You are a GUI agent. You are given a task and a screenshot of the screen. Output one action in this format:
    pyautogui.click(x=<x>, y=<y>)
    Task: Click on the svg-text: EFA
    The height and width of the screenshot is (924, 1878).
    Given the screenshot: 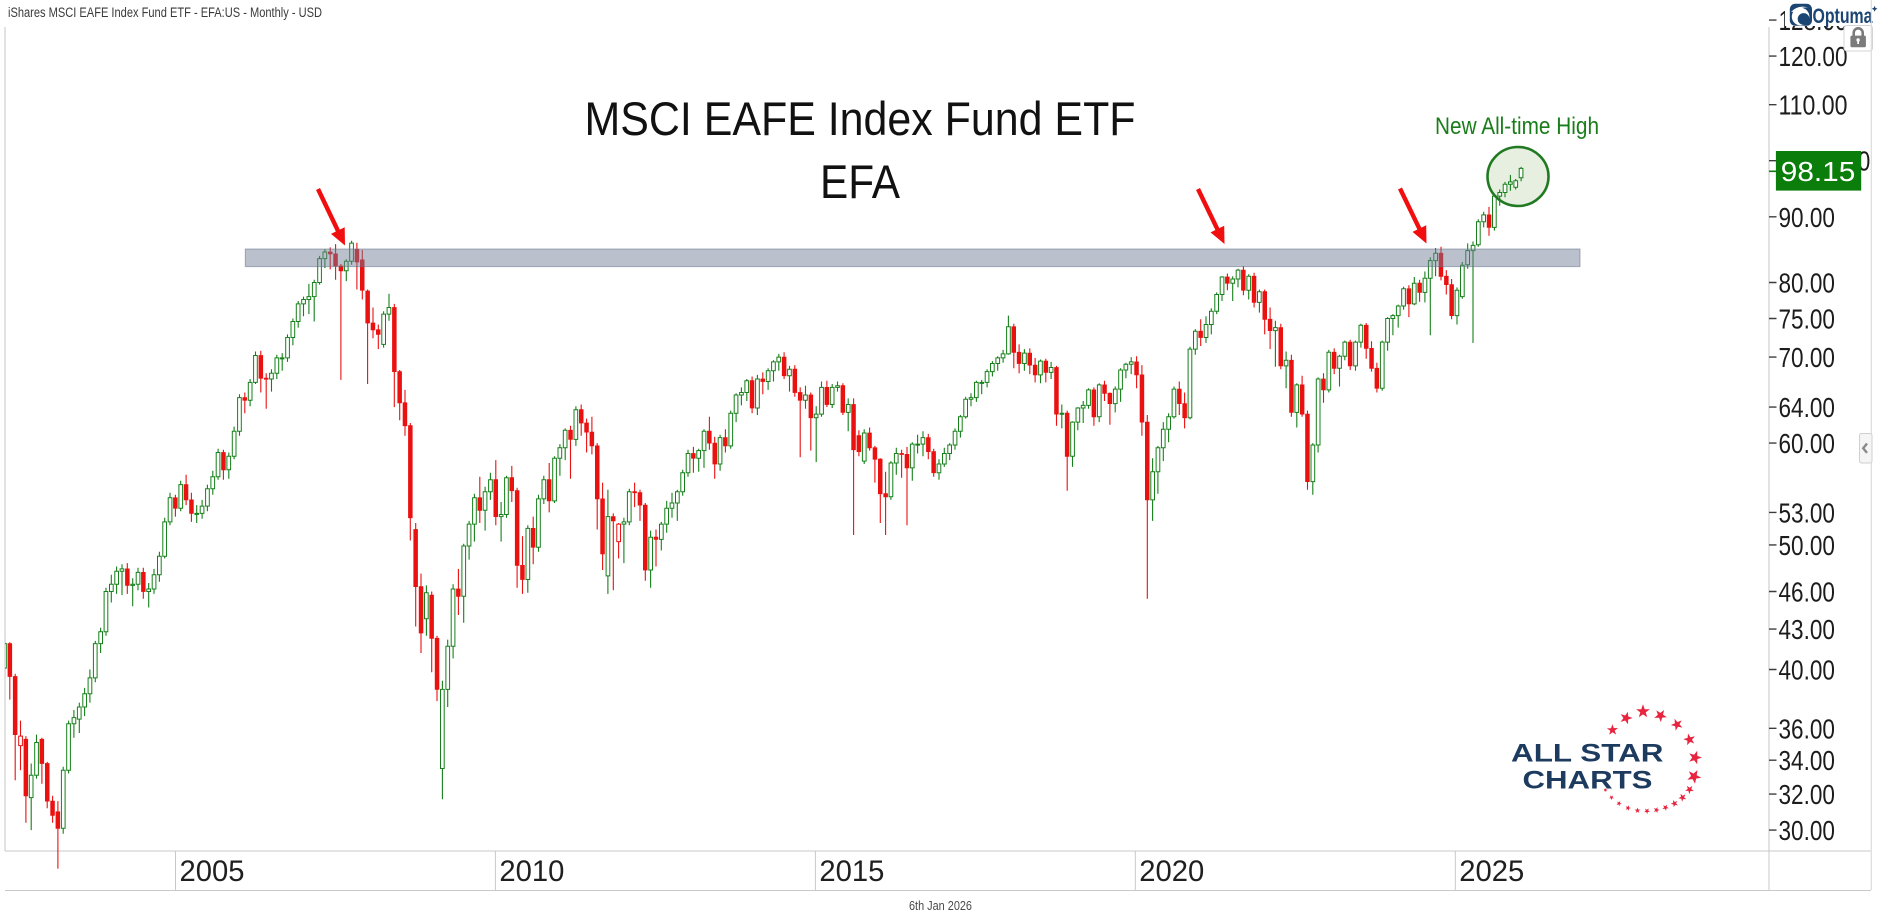 What is the action you would take?
    pyautogui.click(x=860, y=181)
    